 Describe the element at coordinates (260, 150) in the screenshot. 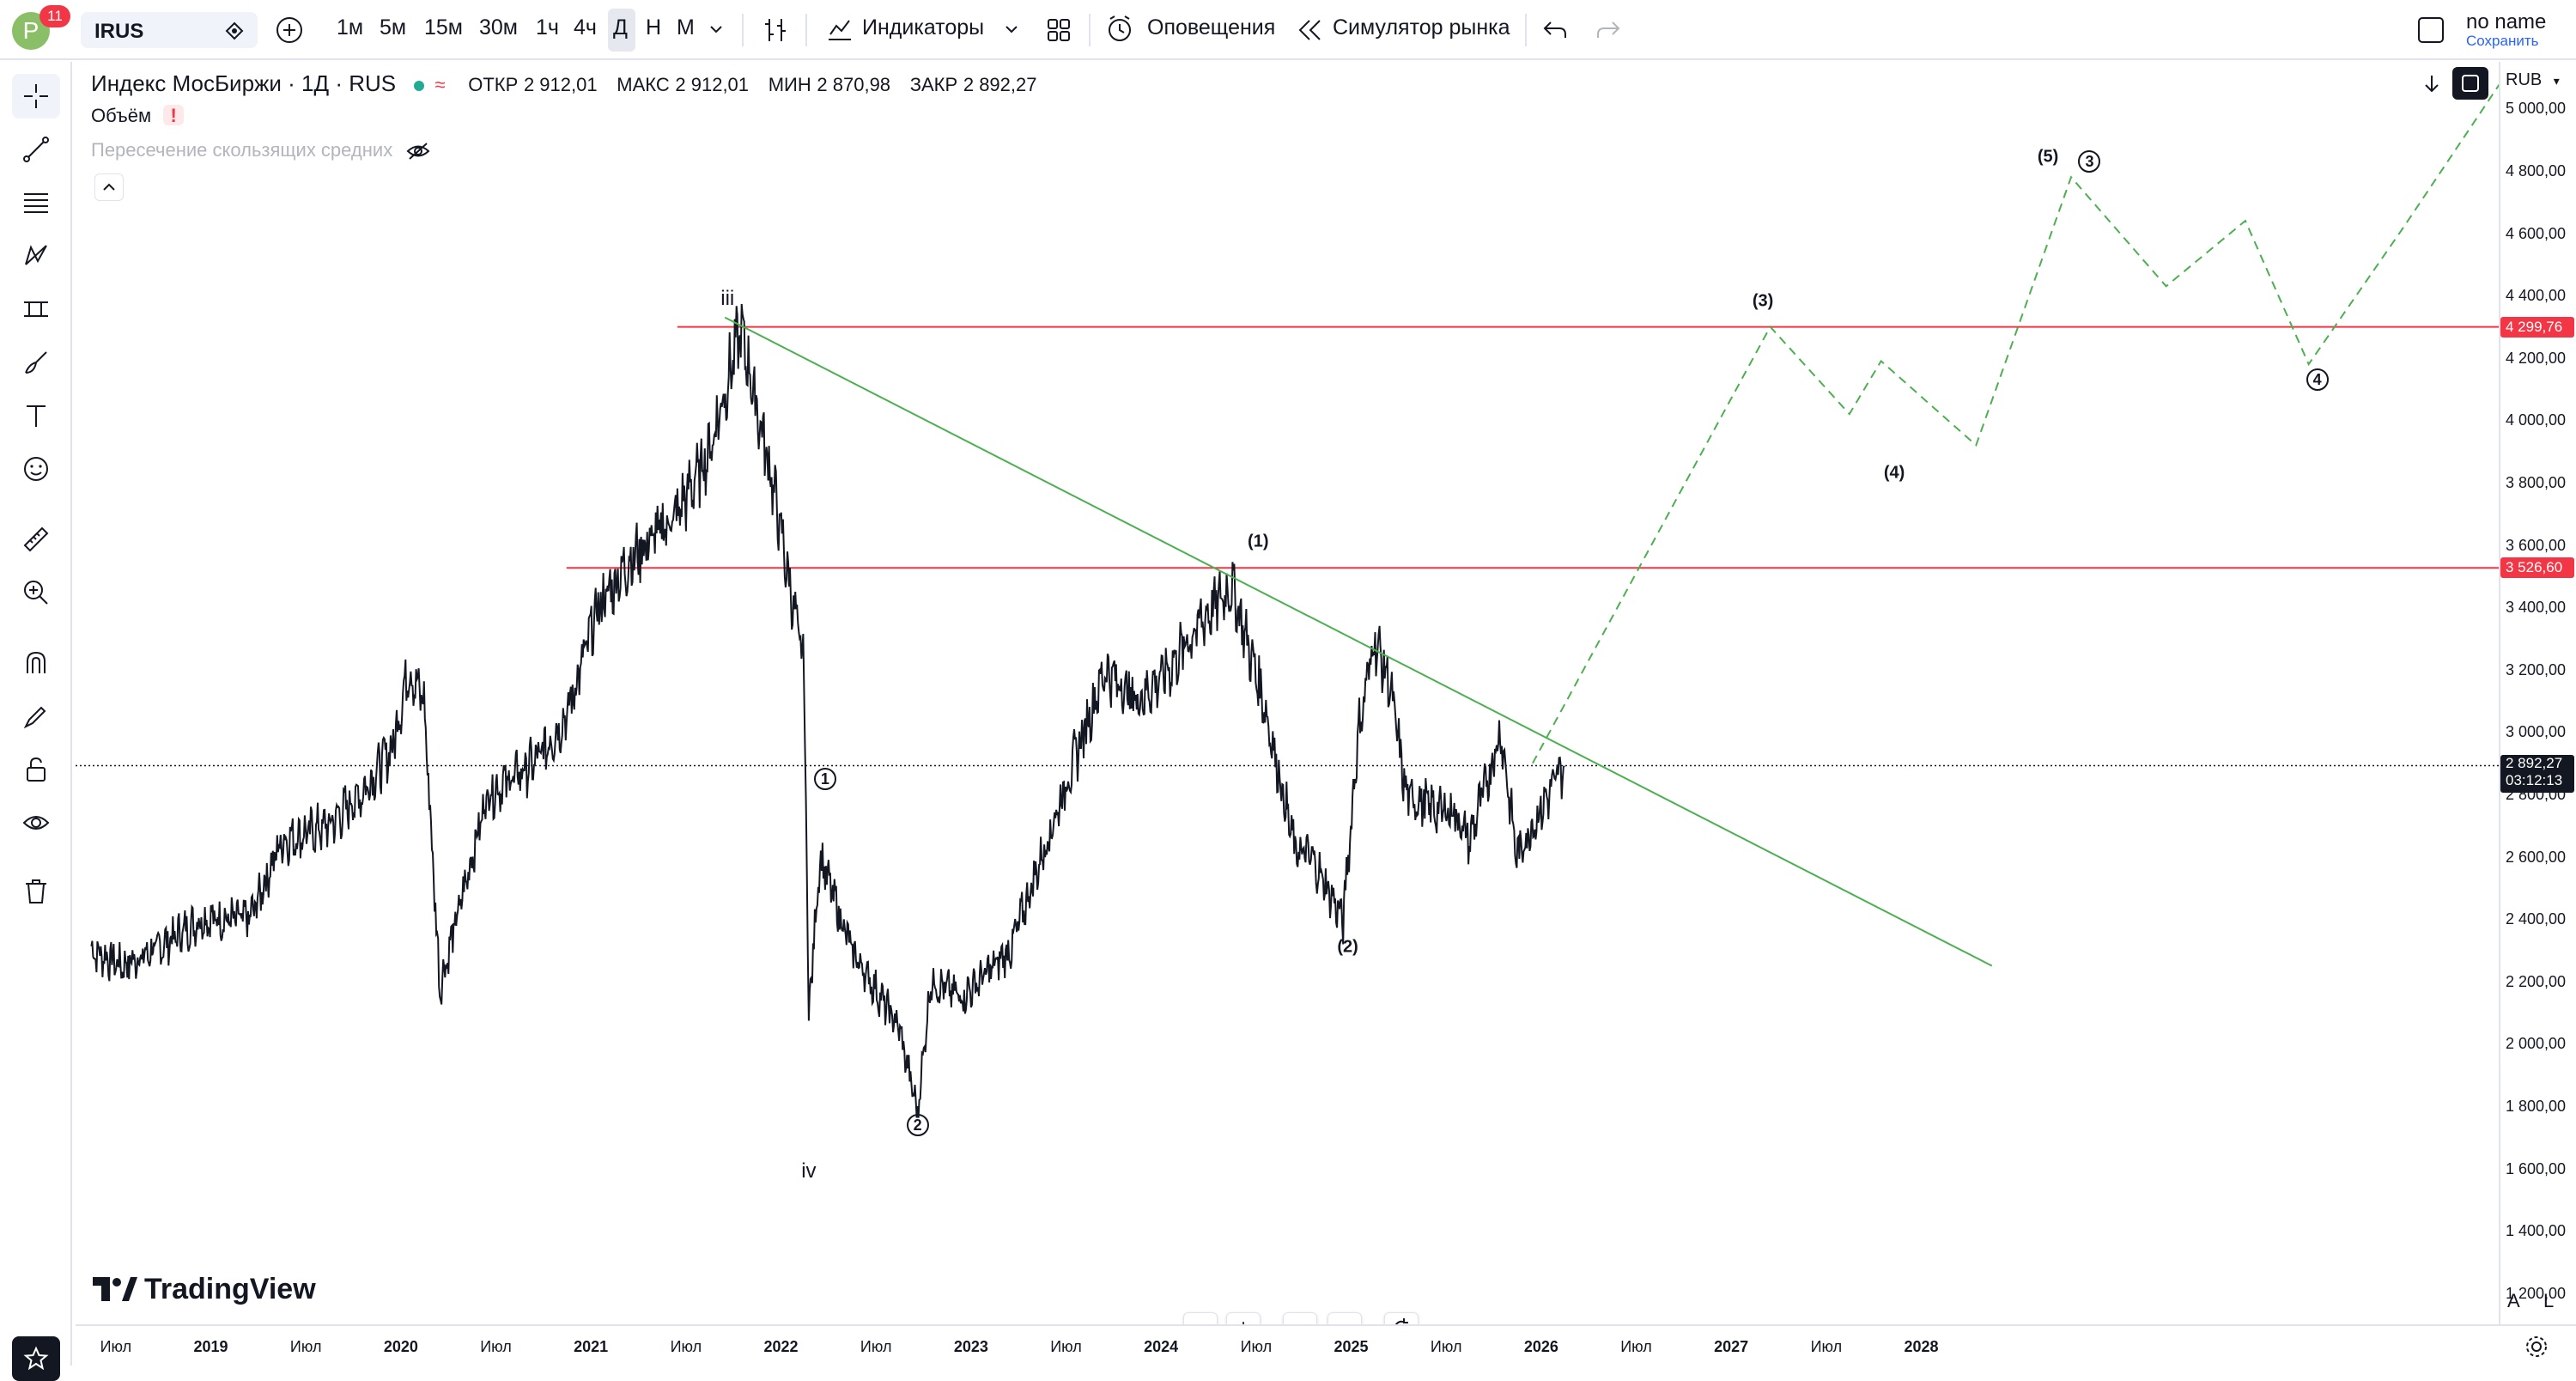

I see `ma-cross-legend: Пересечение скользящих средних` at that location.